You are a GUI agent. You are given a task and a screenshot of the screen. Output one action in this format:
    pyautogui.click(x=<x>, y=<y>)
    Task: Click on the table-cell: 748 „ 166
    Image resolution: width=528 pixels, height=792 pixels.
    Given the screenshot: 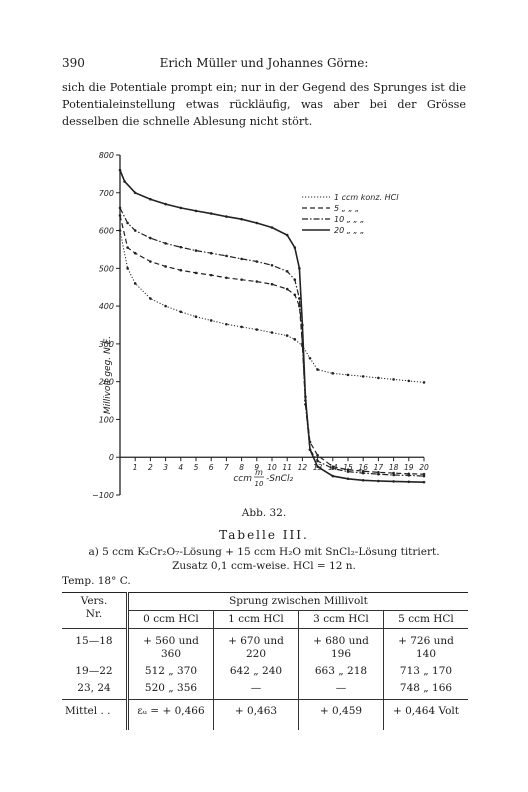 What is the action you would take?
    pyautogui.click(x=425, y=690)
    